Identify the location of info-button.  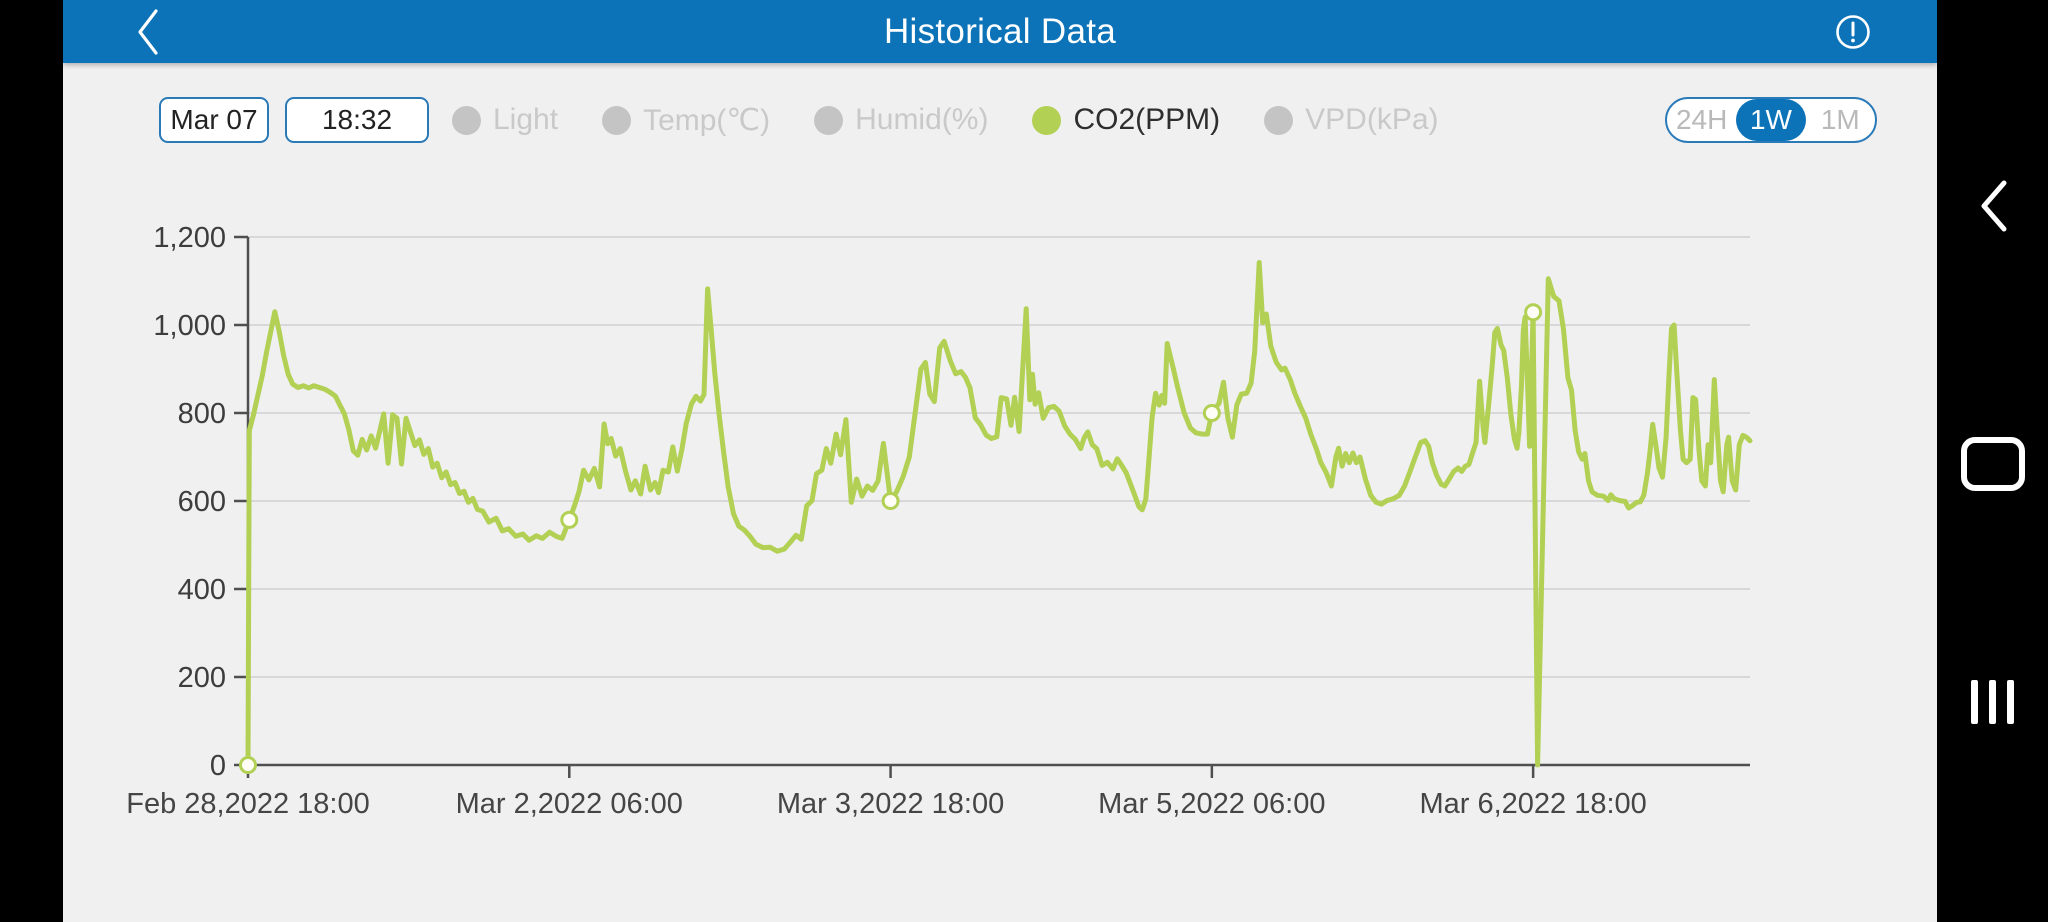
(1853, 32).